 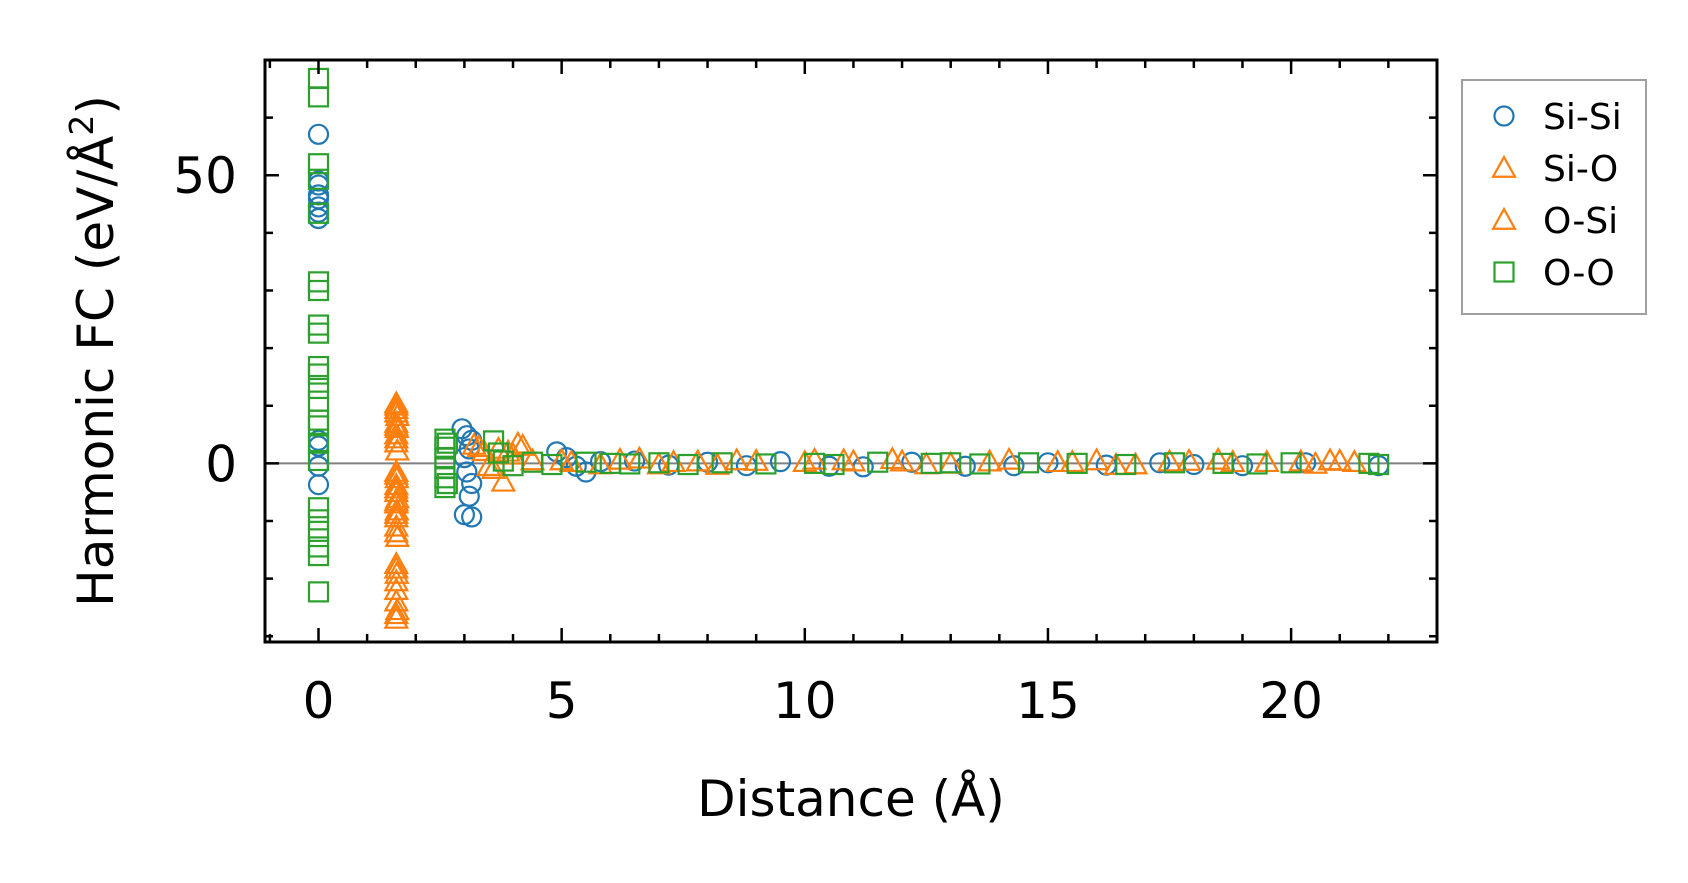 What do you see at coordinates (1504, 218) in the screenshot?
I see `legend-marker-o-si` at bounding box center [1504, 218].